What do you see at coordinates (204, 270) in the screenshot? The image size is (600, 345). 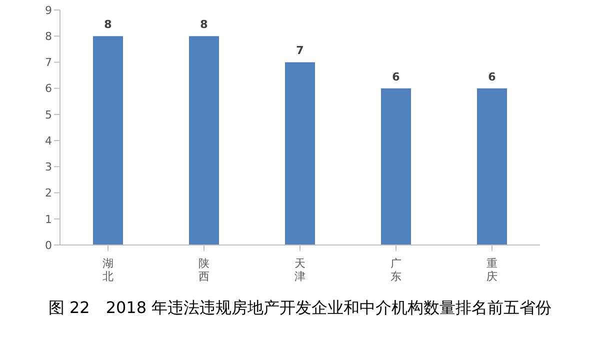 I see `x-tick-label: 陕西` at bounding box center [204, 270].